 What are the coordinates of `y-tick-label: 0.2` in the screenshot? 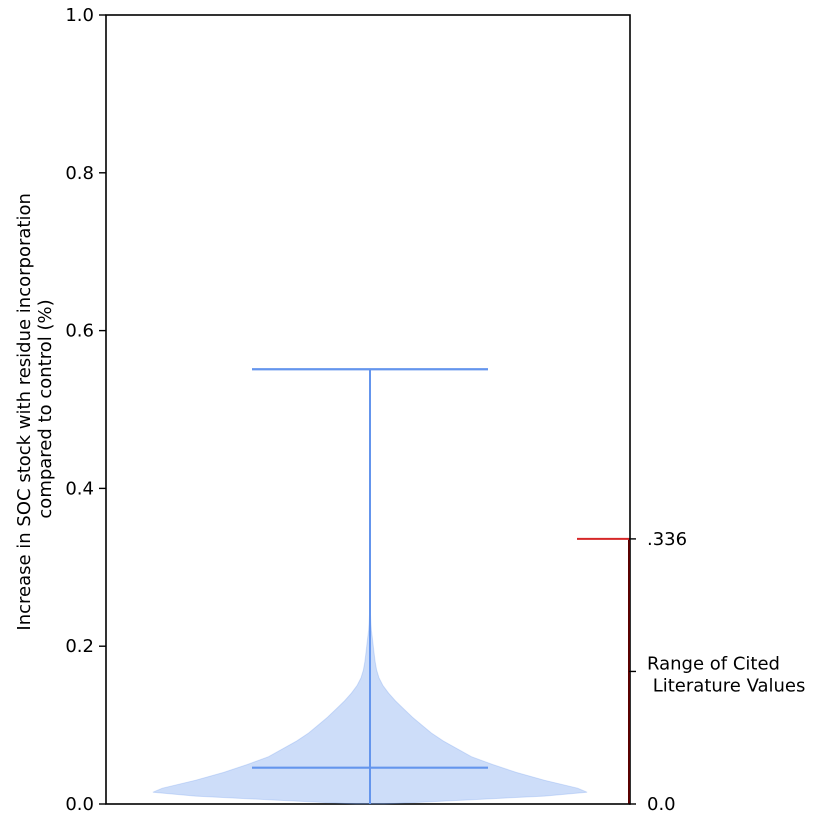 It's located at (79, 646).